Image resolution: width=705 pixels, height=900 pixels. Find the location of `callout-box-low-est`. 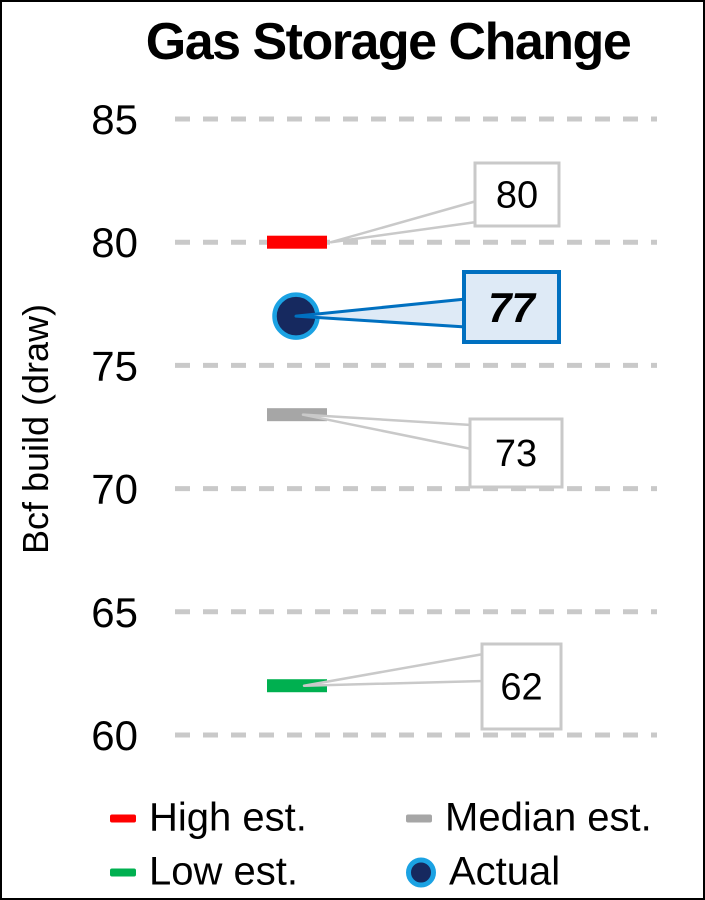

callout-box-low-est is located at coordinates (521, 686).